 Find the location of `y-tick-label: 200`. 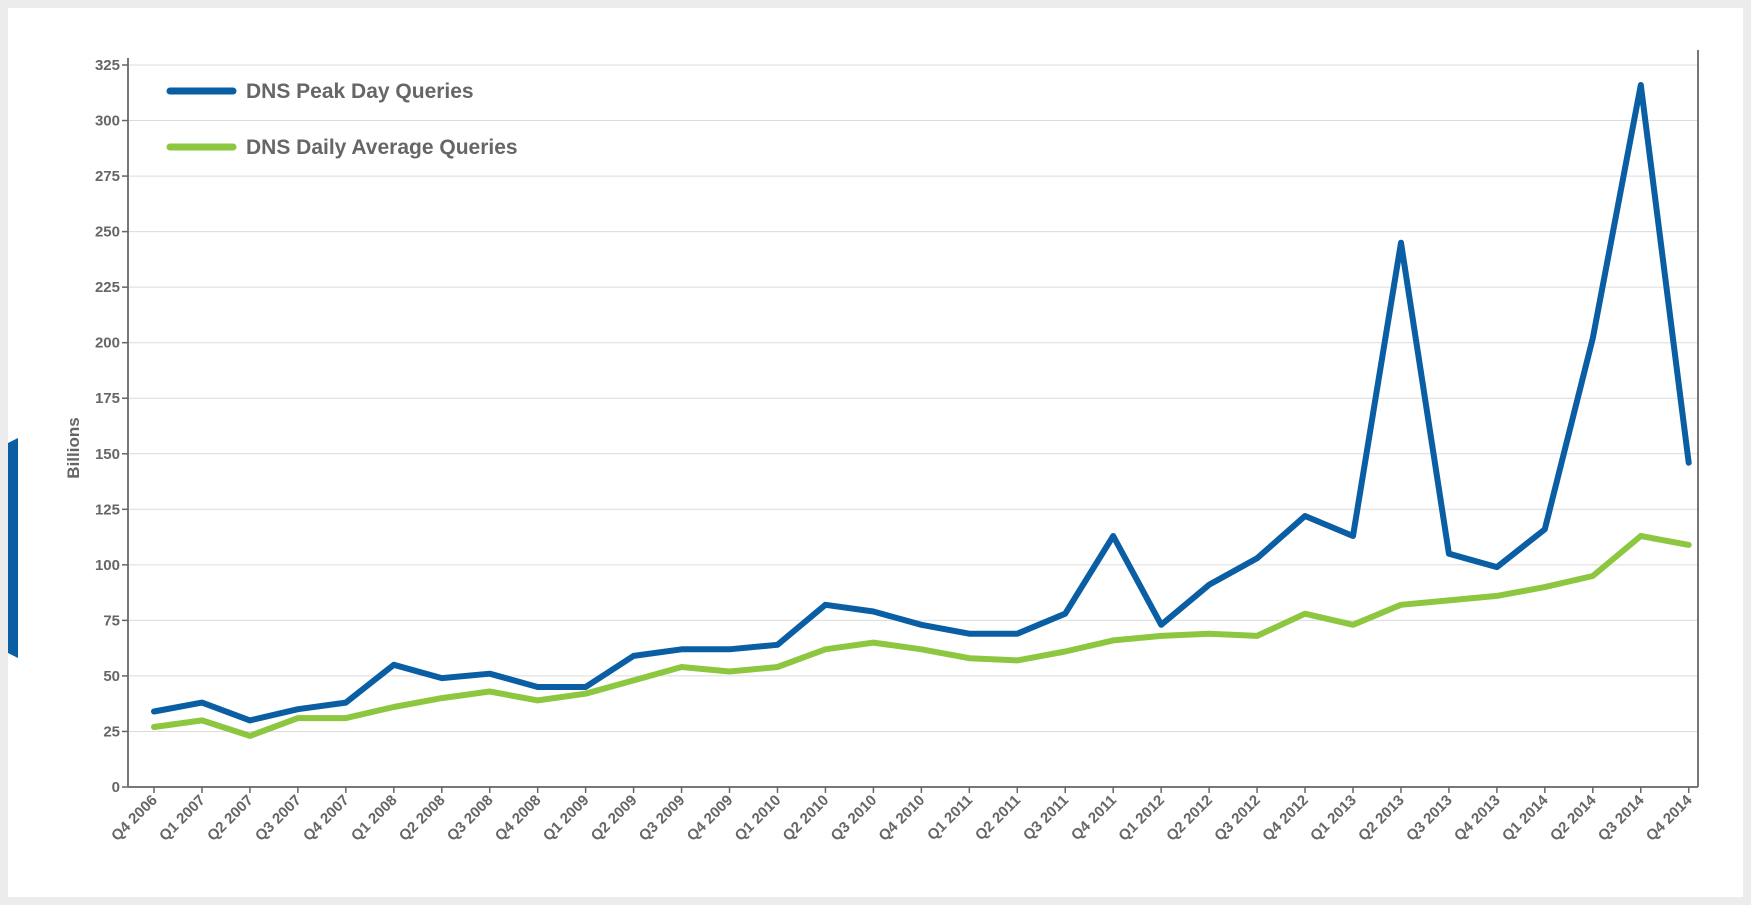

y-tick-label: 200 is located at coordinates (107, 343).